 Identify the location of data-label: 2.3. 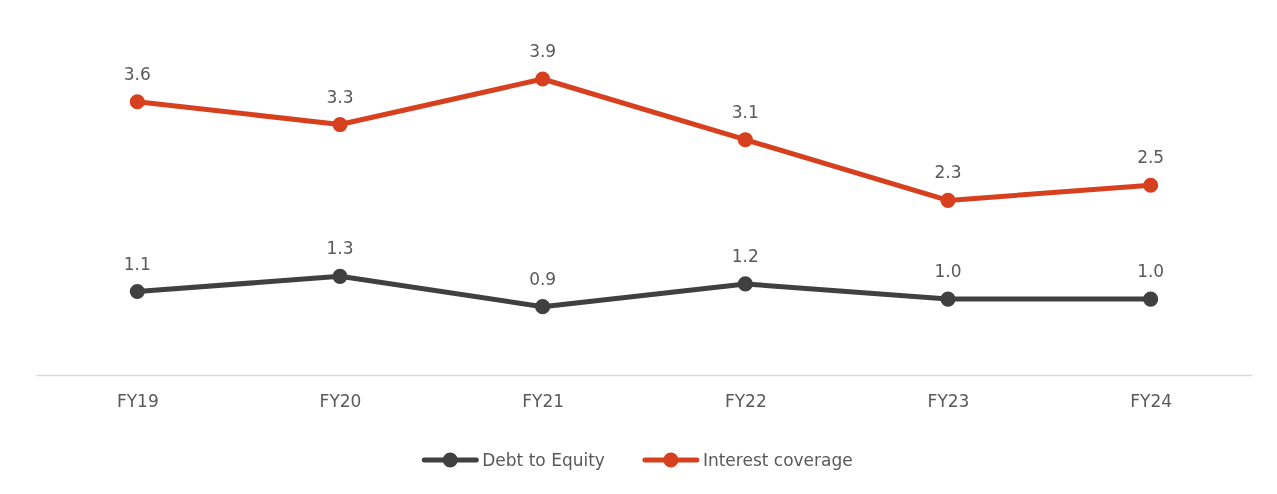
(948, 172).